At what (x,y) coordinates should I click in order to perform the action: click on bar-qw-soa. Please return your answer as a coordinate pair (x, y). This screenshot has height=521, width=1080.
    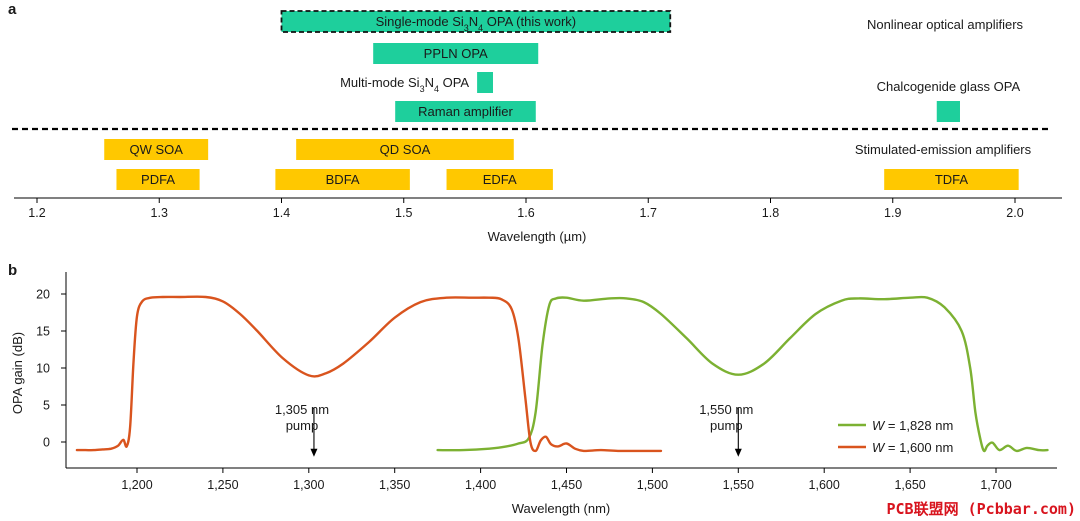
    Looking at the image, I should click on (156, 149).